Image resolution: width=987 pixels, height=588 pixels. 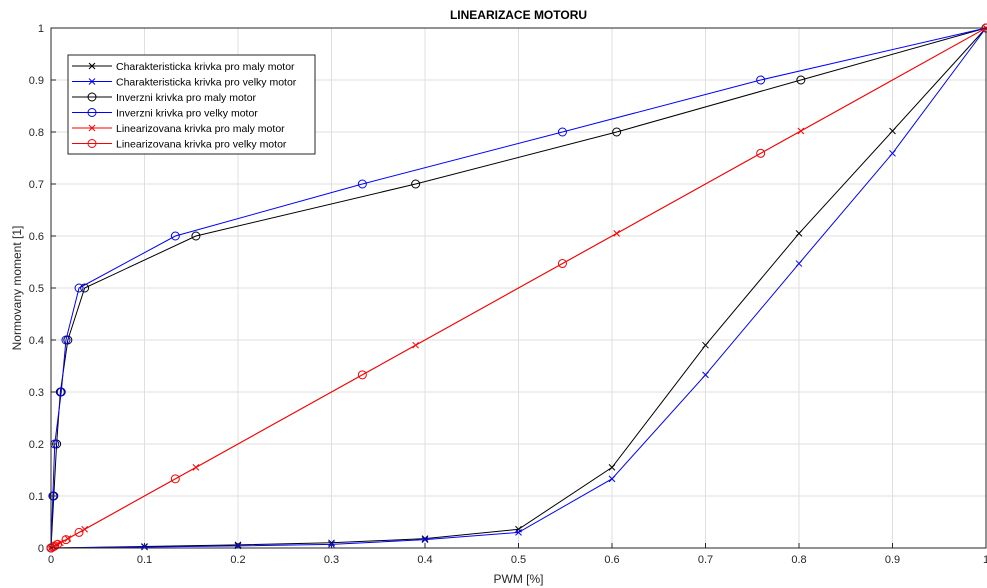 I want to click on x-tick-label: 0.5, so click(x=518, y=560).